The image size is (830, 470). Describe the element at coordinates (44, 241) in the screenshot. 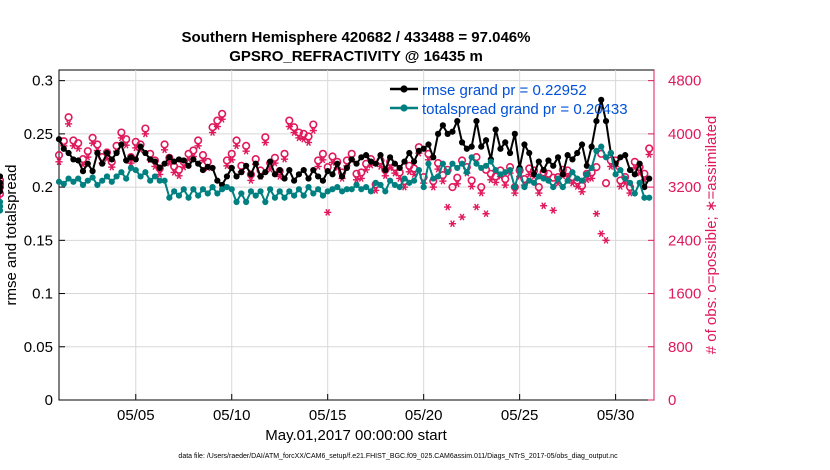

I see `left-axis-ticks: 0 0.05 0.1 0.15 0.2 0.25 0.3` at that location.